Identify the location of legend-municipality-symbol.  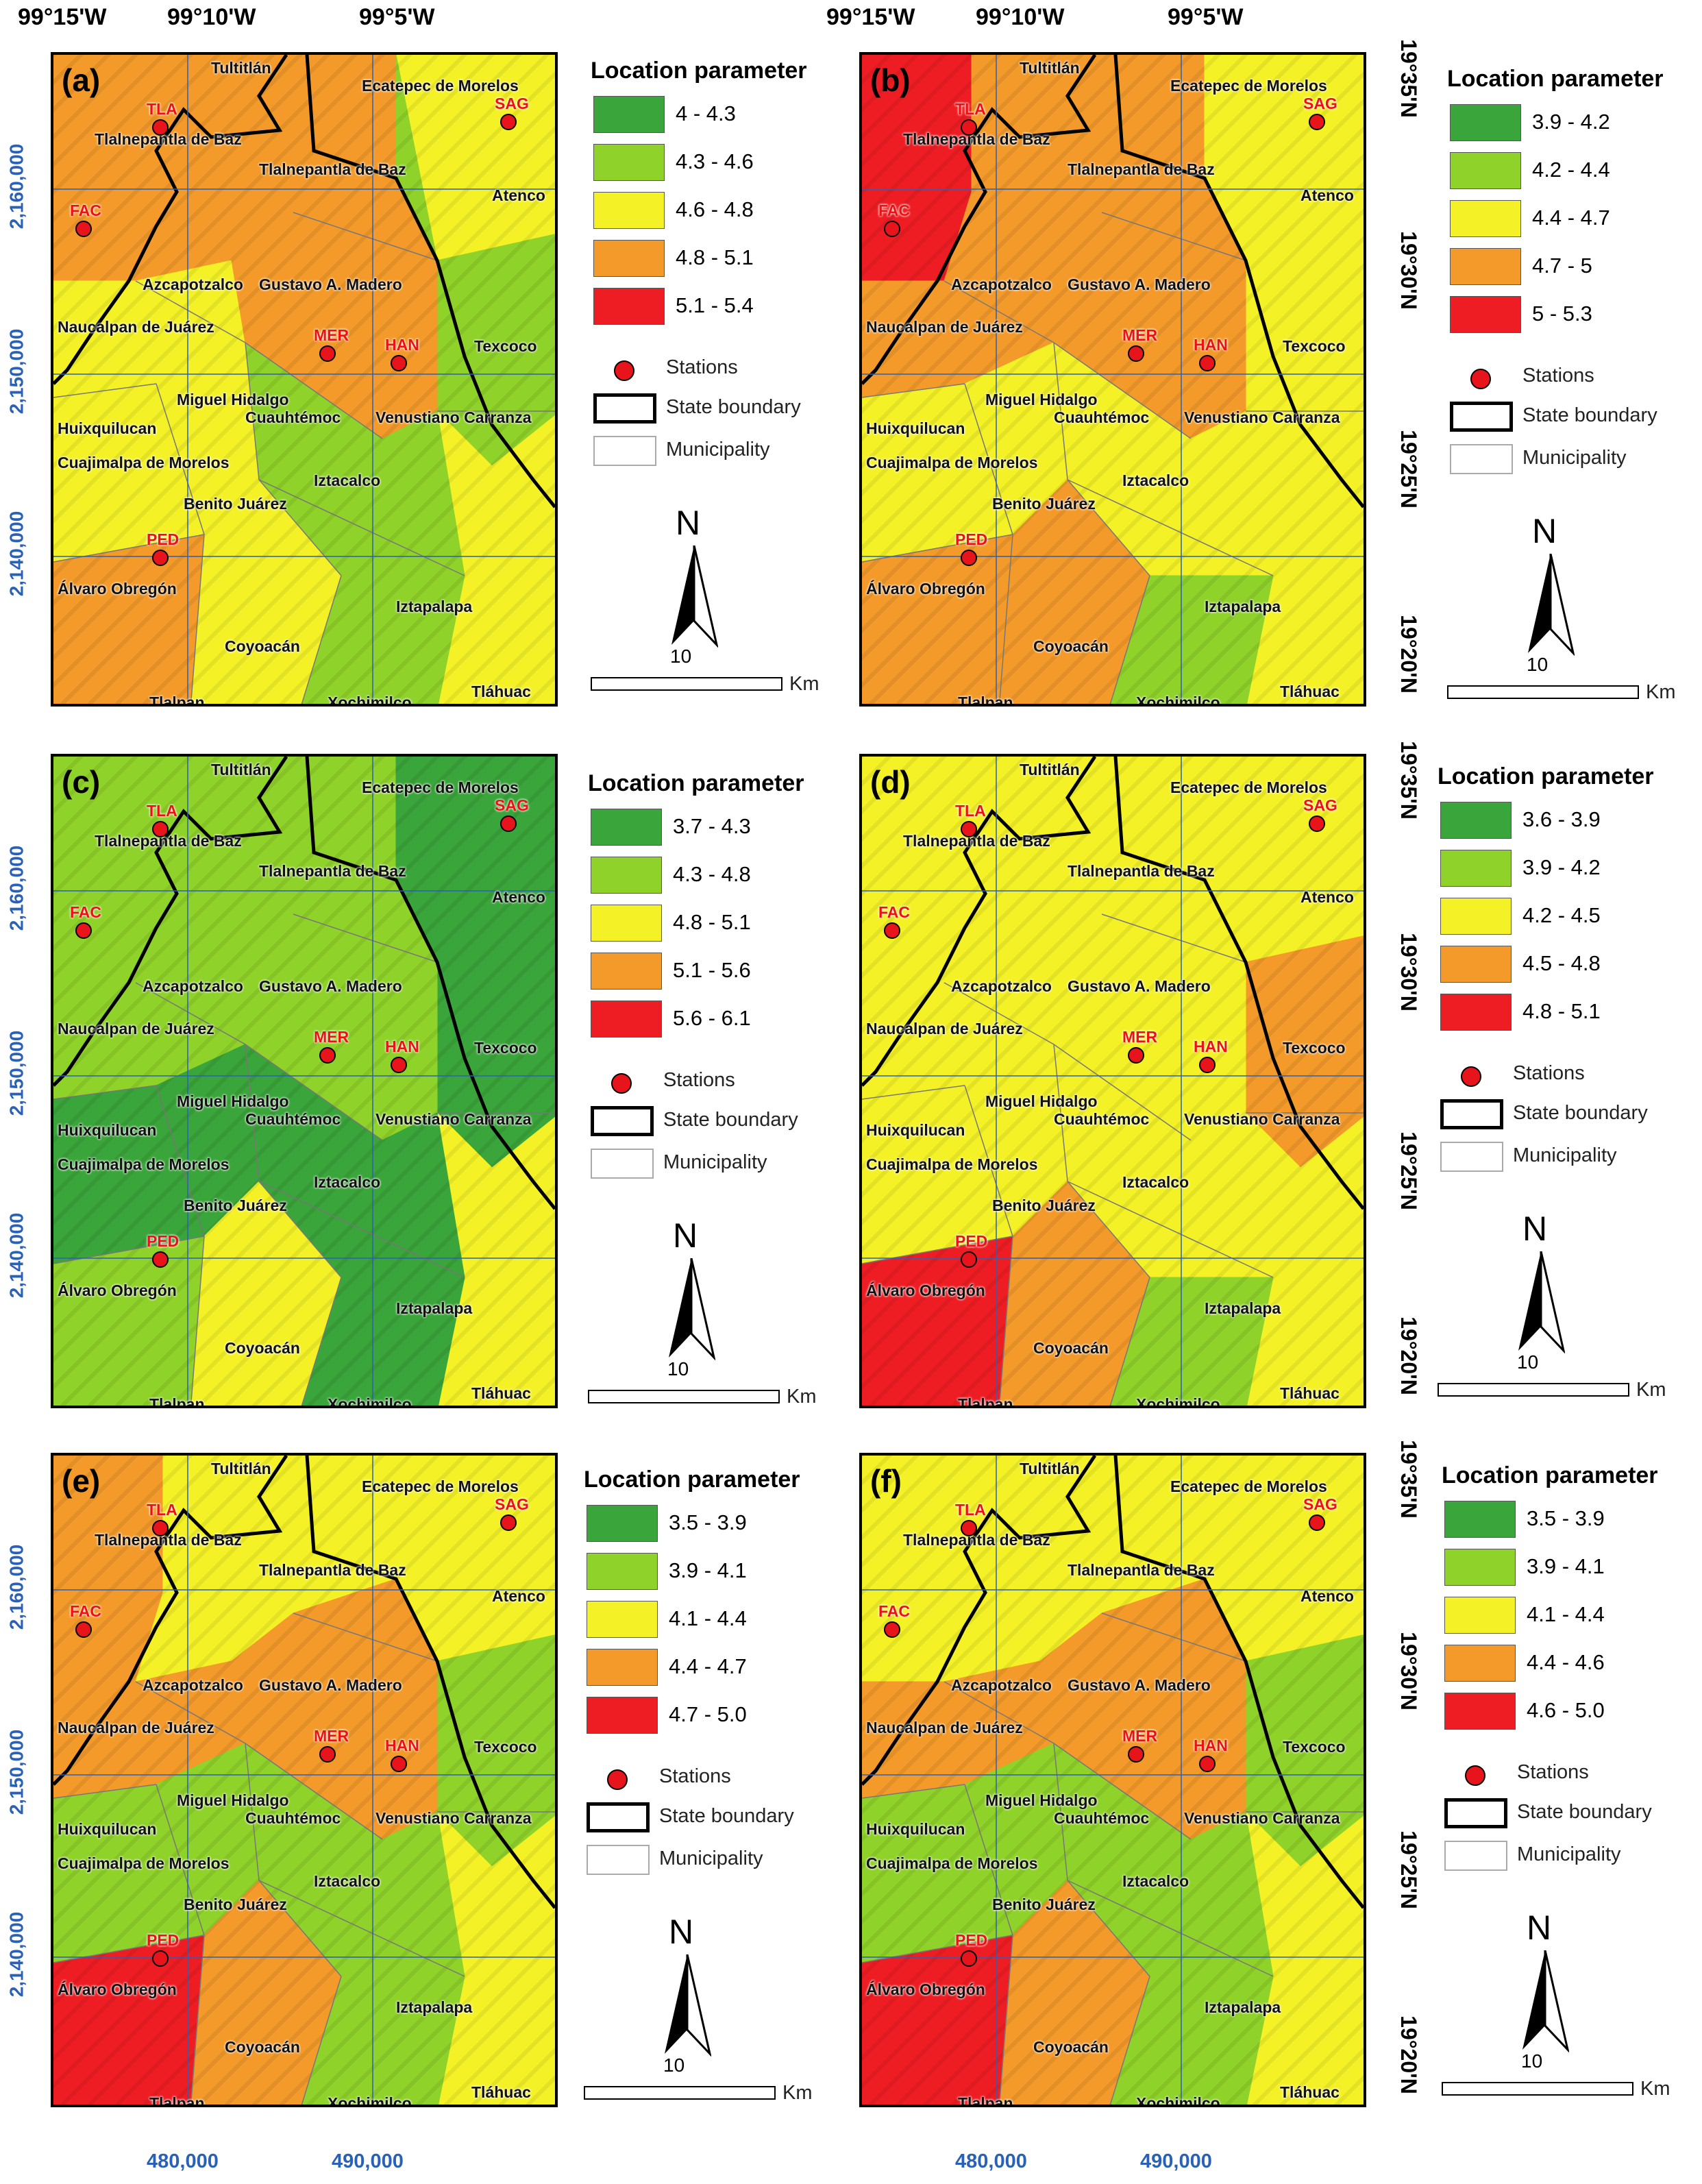
(1481, 459).